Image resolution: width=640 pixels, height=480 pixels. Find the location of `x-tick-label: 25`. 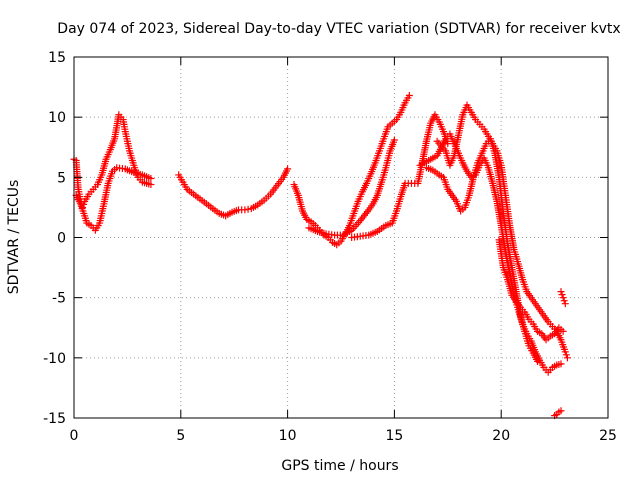

x-tick-label: 25 is located at coordinates (608, 436).